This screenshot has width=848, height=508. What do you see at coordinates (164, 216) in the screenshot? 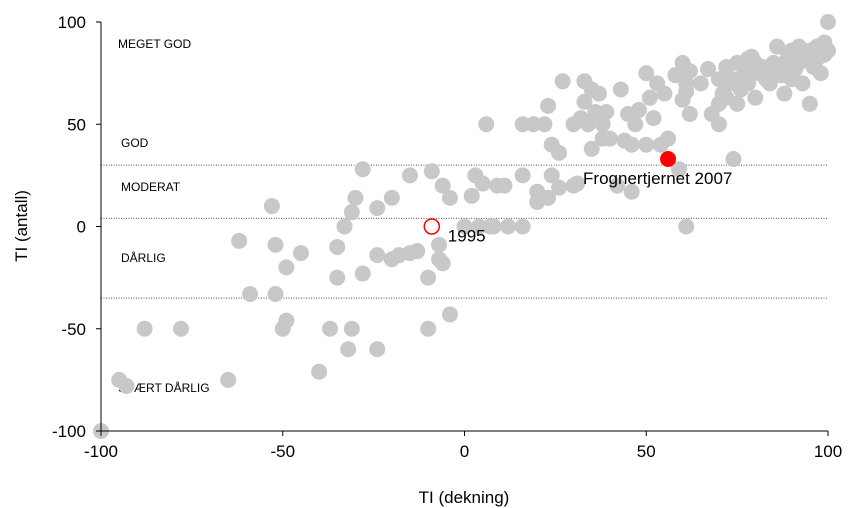
I see `zone-labels: MEGET GOD GOD MODERAT DÅRLIG SVÆRT DÅRLIG` at bounding box center [164, 216].